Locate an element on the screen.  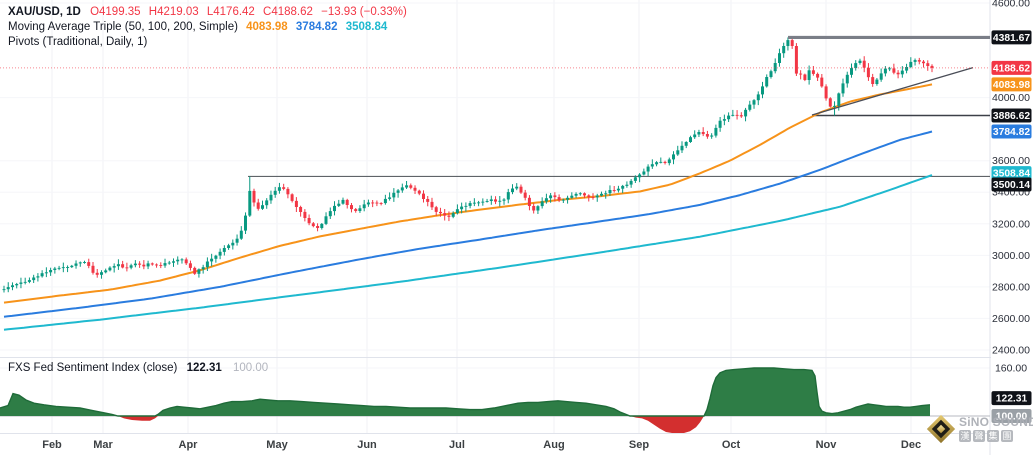
month-label: May is located at coordinates (277, 445).